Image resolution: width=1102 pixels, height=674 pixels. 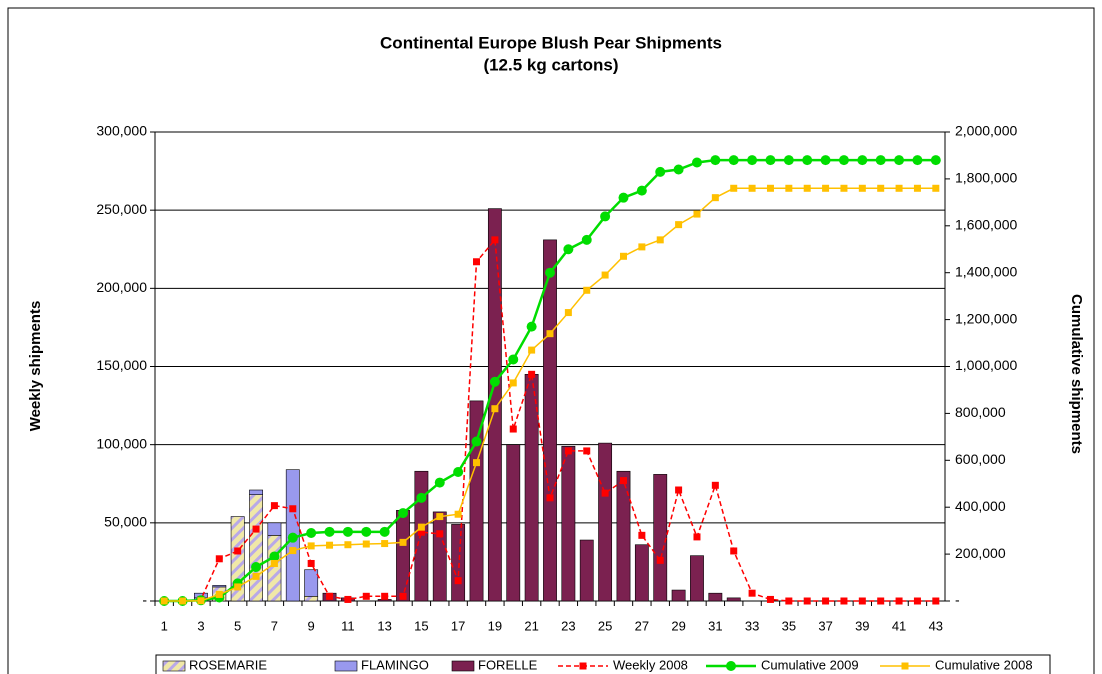 What do you see at coordinates (862, 625) in the screenshot?
I see `x-tick-label: 39` at bounding box center [862, 625].